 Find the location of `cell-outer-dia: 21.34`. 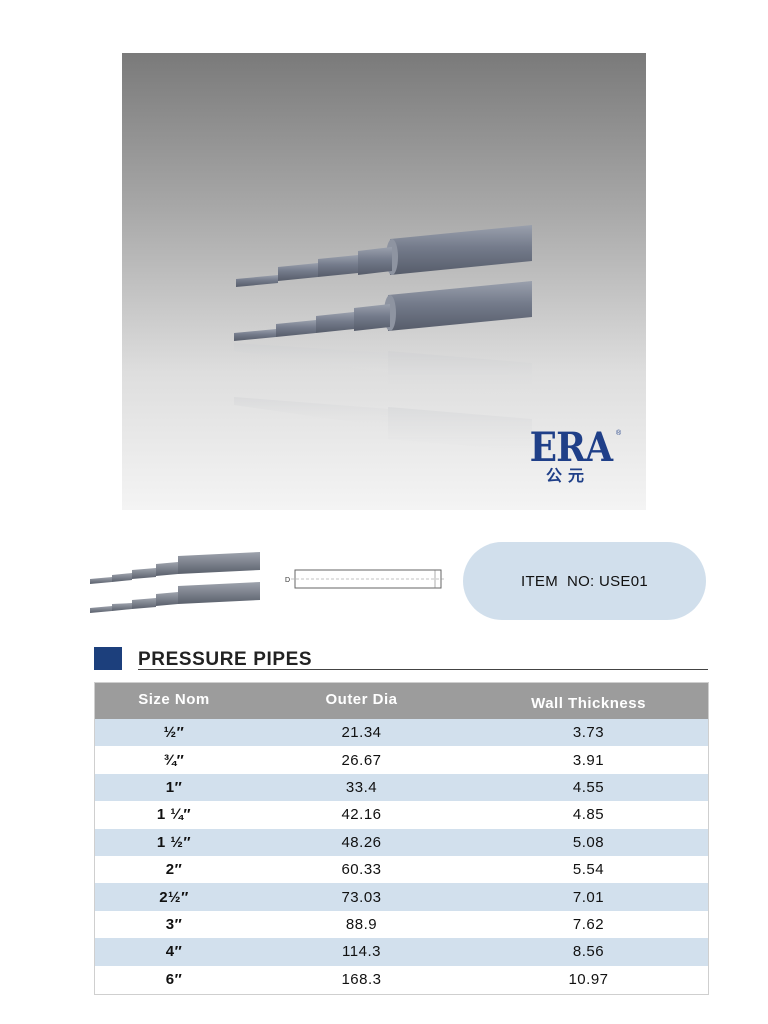

cell-outer-dia: 21.34 is located at coordinates (361, 733).